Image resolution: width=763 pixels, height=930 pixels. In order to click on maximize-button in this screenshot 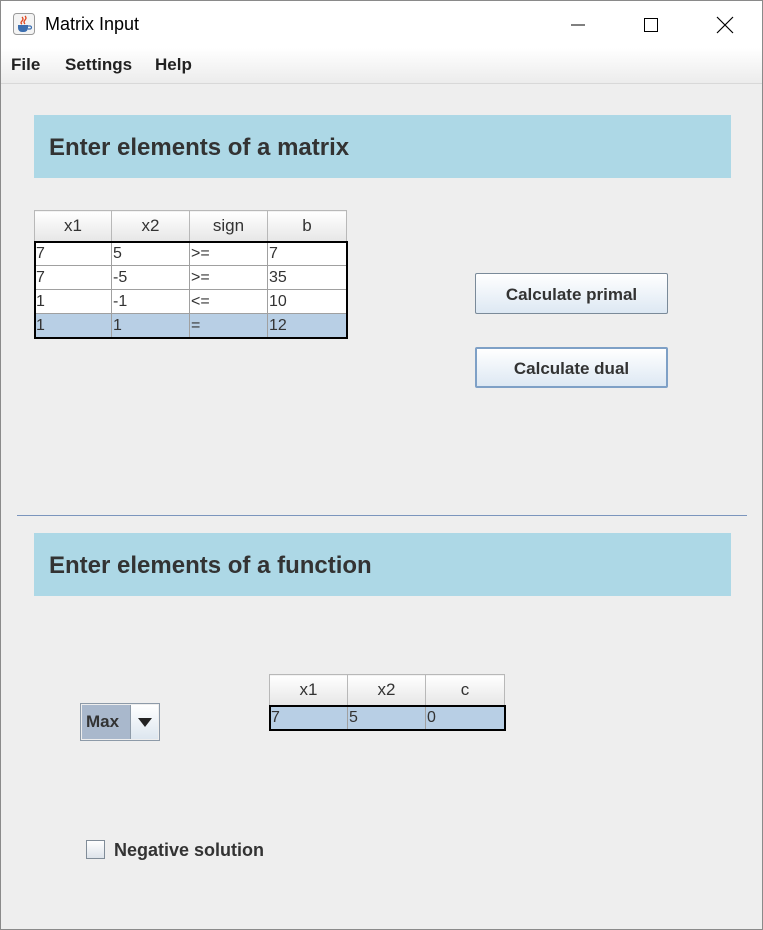, I will do `click(651, 24)`.